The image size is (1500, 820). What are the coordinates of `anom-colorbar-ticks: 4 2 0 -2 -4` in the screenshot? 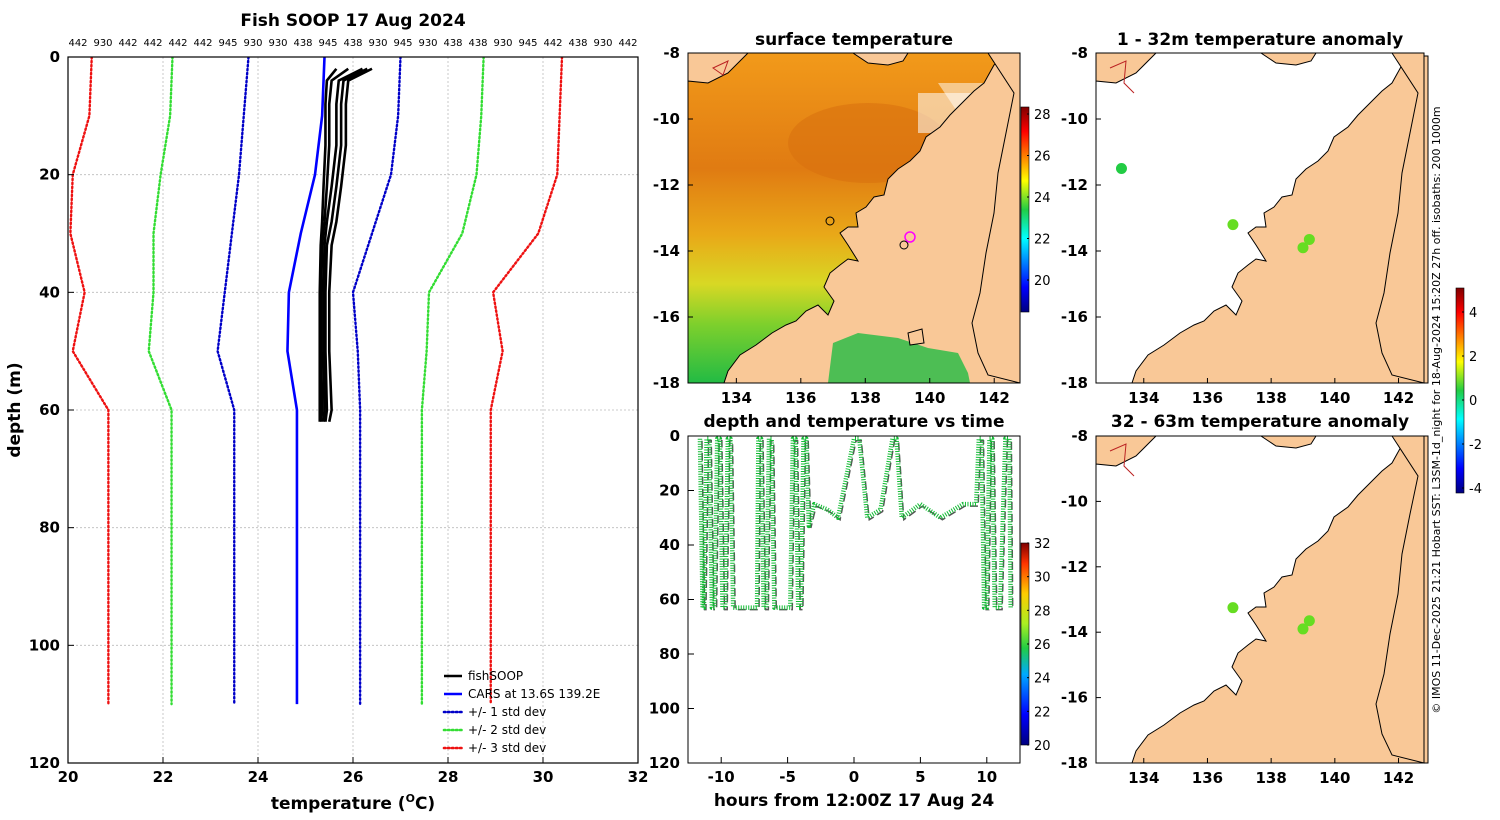 It's located at (1472, 401).